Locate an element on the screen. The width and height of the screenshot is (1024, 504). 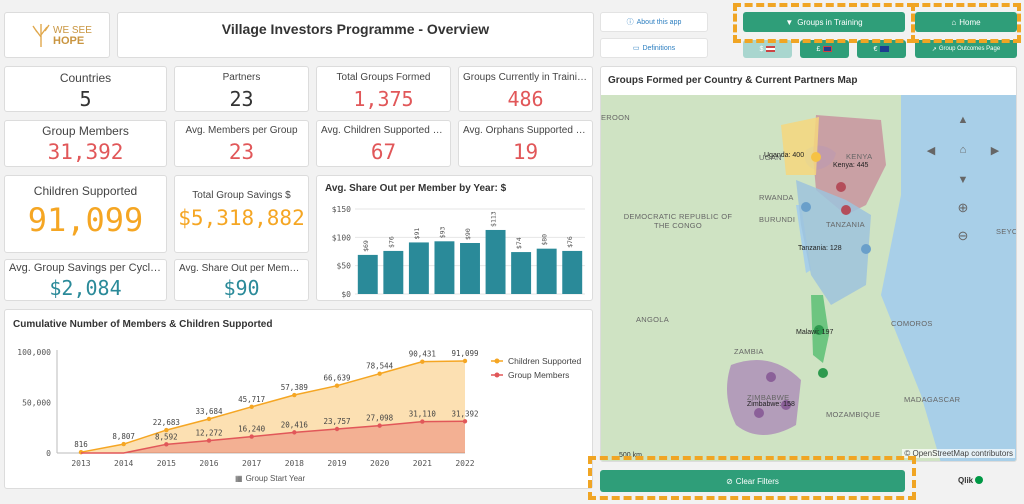
area-fill is located at coordinates (273, 406).